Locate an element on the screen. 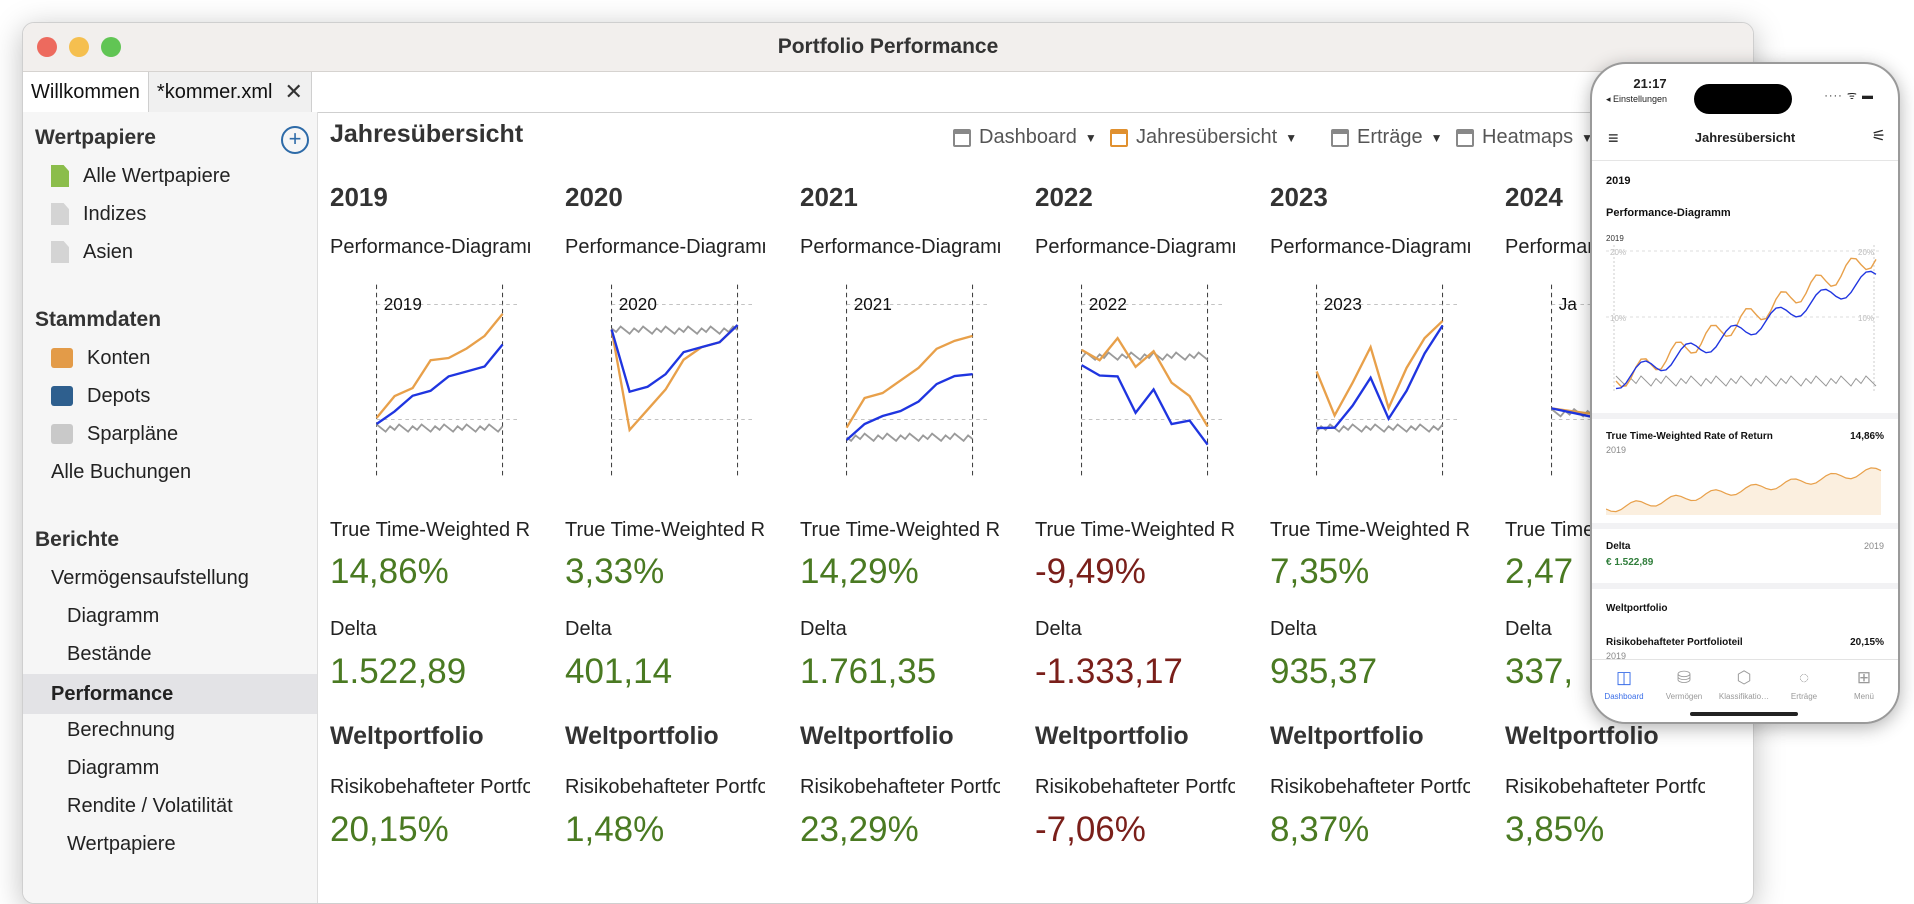 Image resolution: width=1914 pixels, height=904 pixels. risk-value: 20,15% is located at coordinates (389, 829).